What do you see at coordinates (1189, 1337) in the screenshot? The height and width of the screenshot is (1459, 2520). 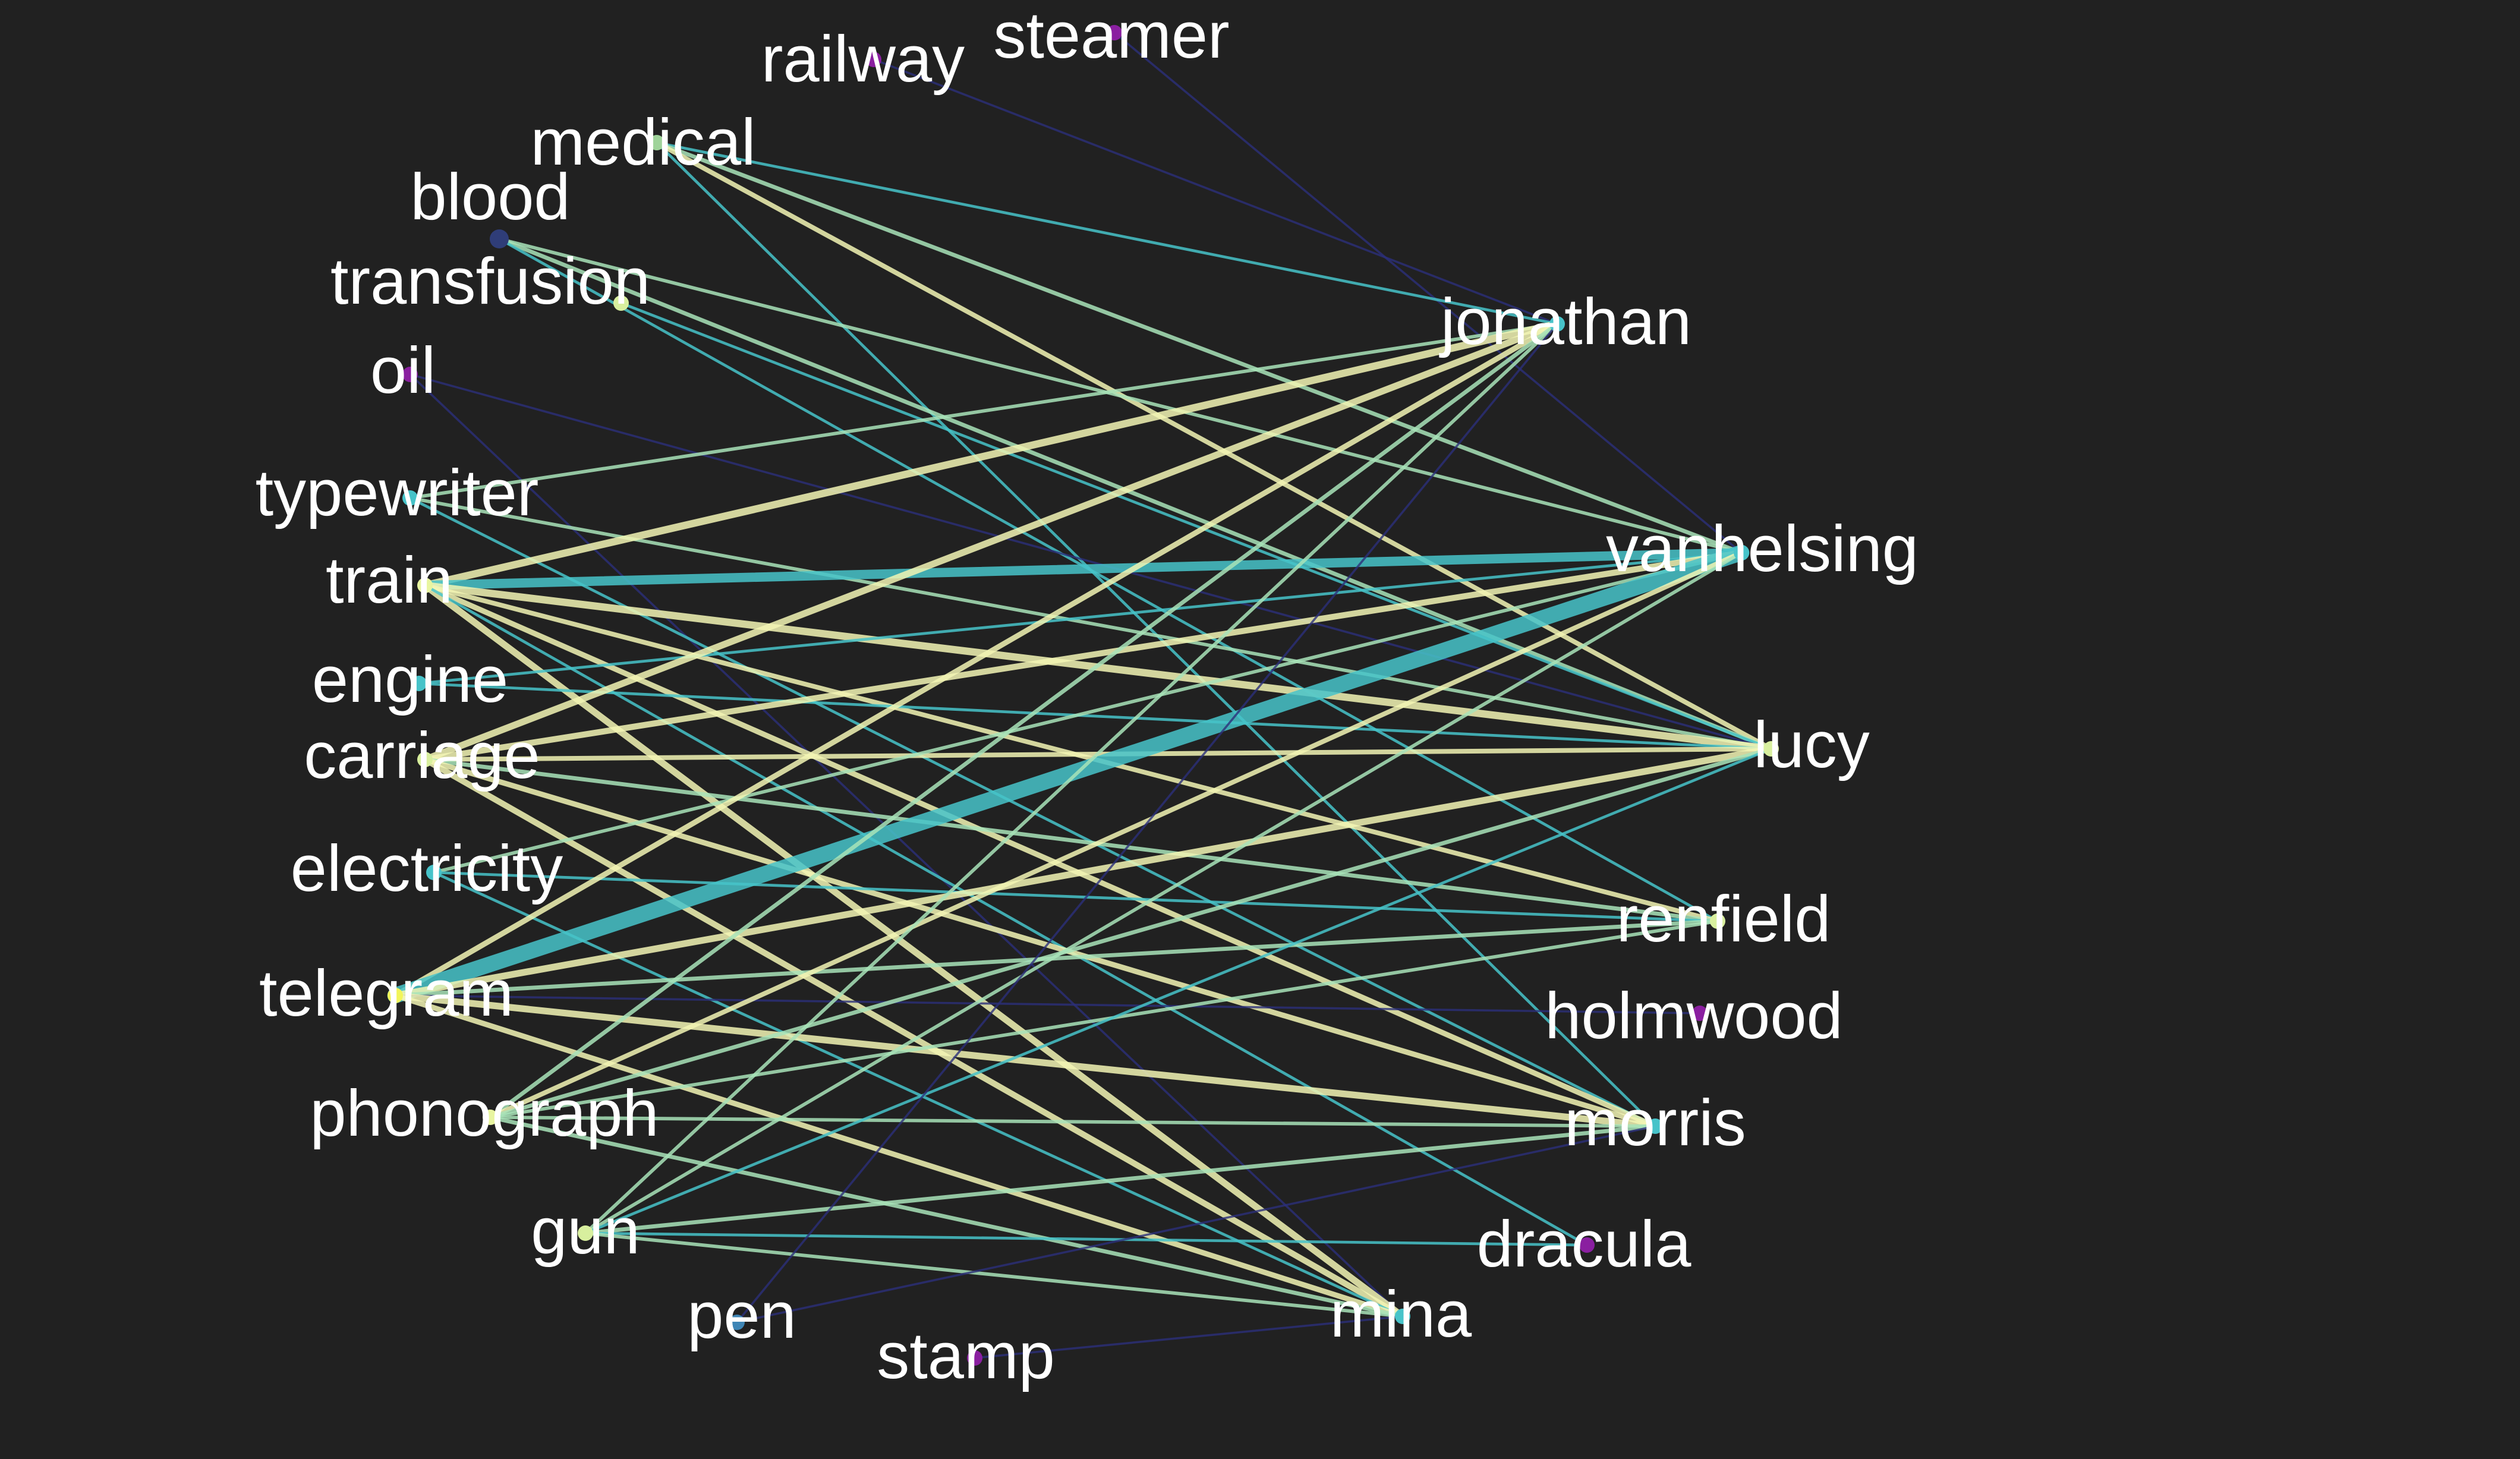 I see `edge-stamp-mina` at bounding box center [1189, 1337].